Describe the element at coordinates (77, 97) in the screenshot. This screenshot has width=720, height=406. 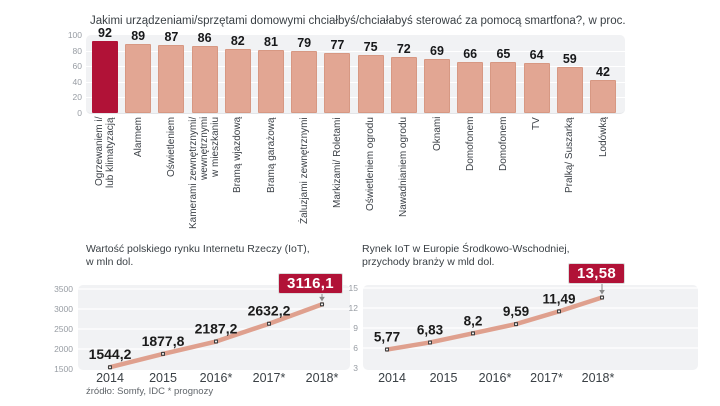
I see `y-axis-tick: 20` at that location.